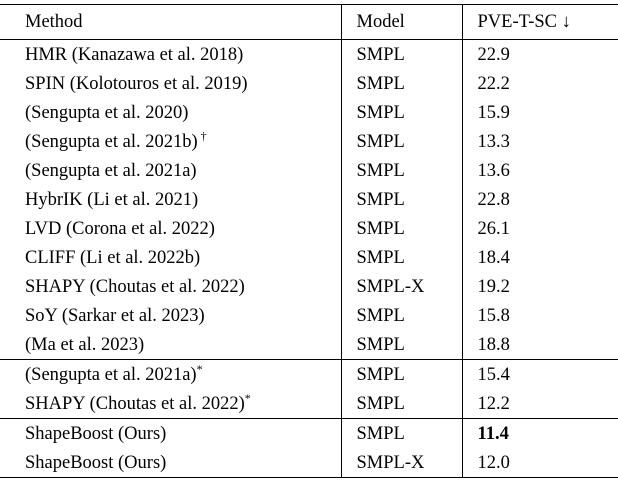  I want to click on method-cell: SPIN (Kolotouros et al. 2019), so click(136, 83).